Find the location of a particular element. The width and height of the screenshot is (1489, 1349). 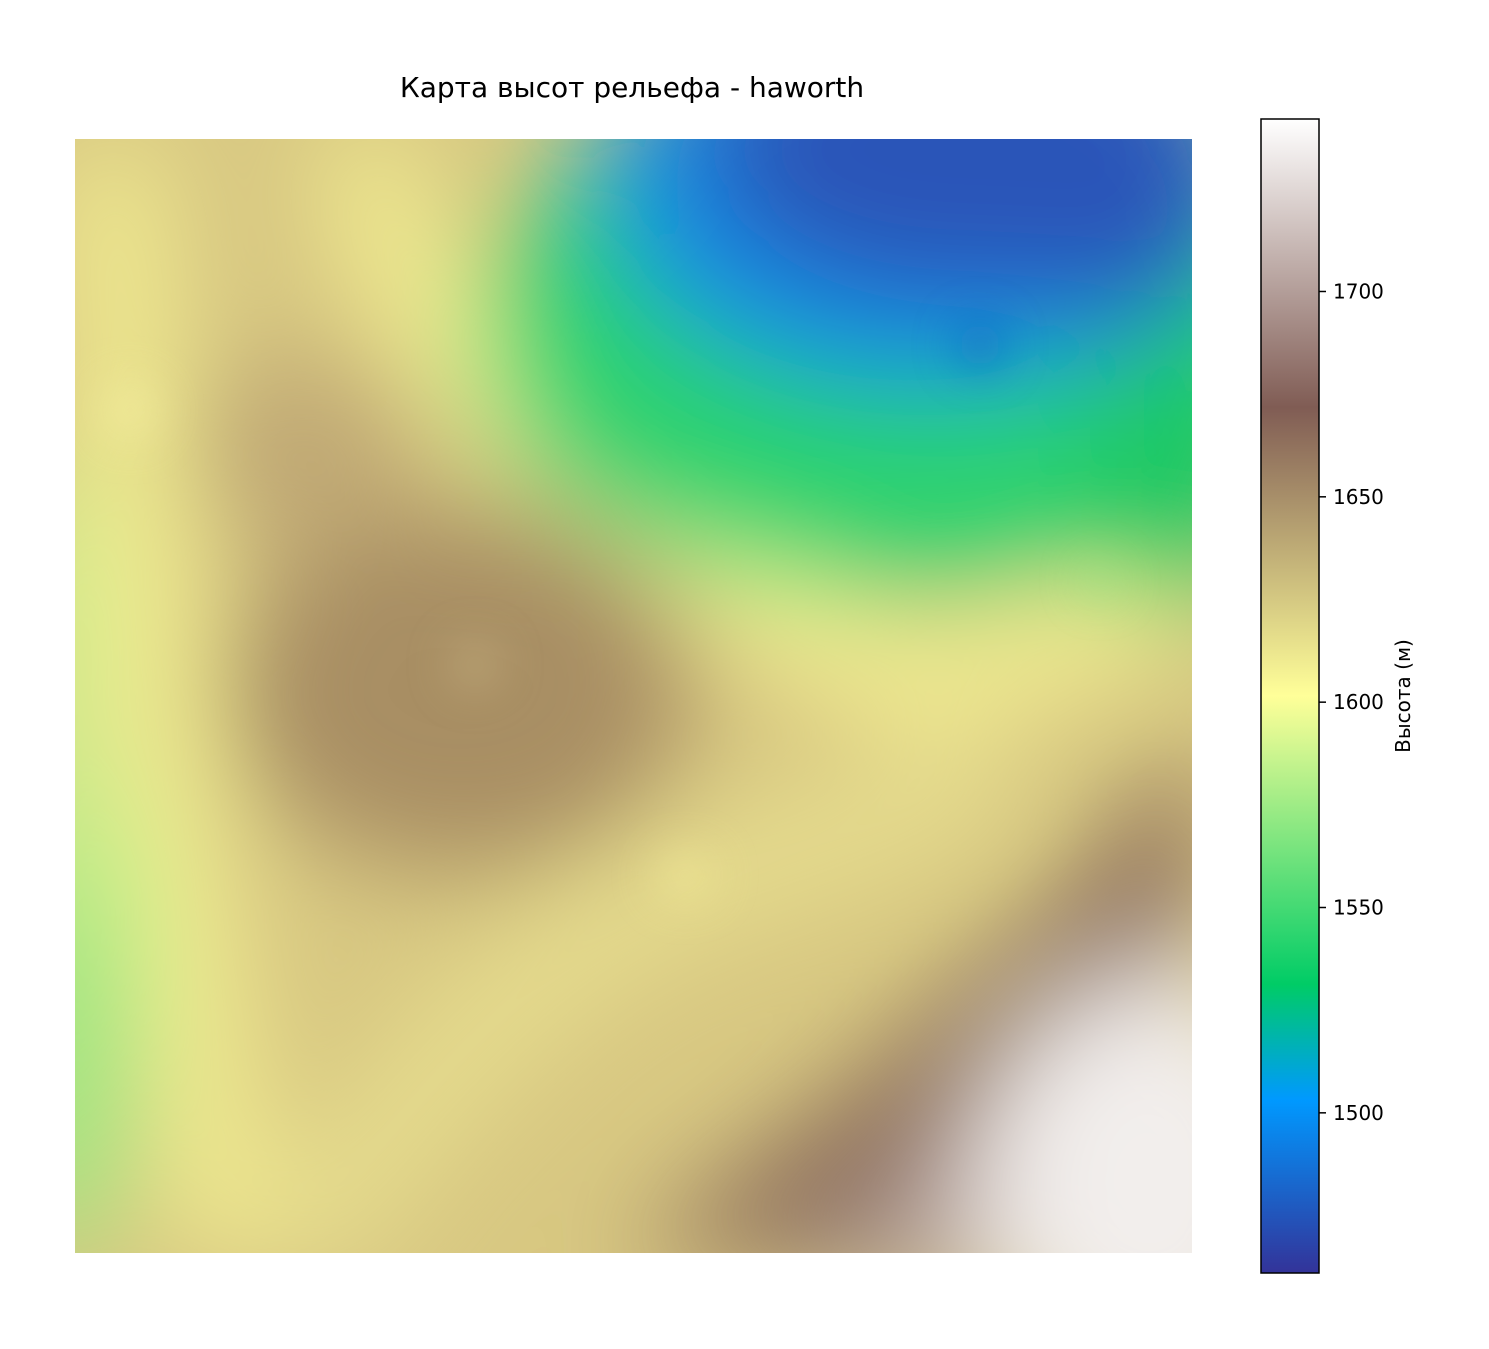

colorbar-ticks: 1500 1550 1600 1650 1700 is located at coordinates (1351, 702).